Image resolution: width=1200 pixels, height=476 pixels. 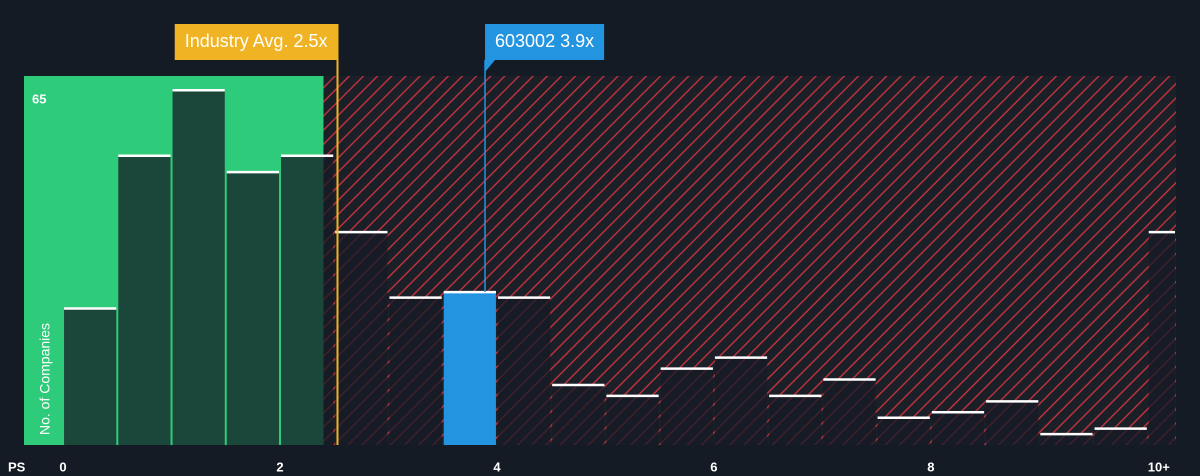 I want to click on annotation-label: 603002 3.9x, so click(x=544, y=41).